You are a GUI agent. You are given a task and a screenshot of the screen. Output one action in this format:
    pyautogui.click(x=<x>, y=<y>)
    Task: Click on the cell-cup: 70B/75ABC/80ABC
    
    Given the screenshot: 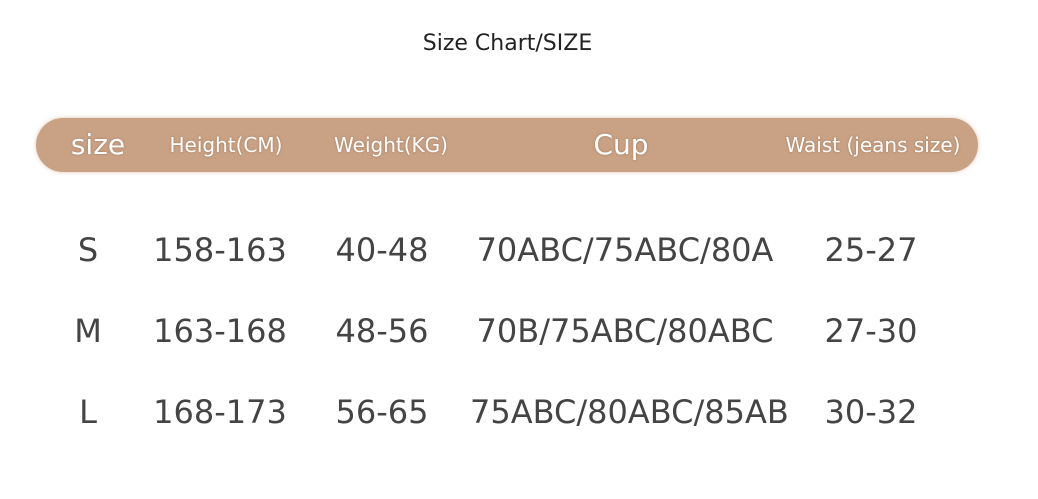 What is the action you would take?
    pyautogui.click(x=625, y=331)
    